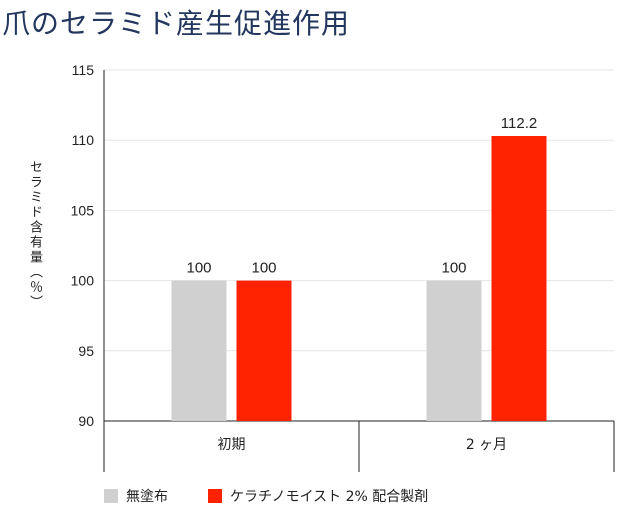 The image size is (640, 508). Describe the element at coordinates (86, 351) in the screenshot. I see `y-tick-label-95: 95` at that location.